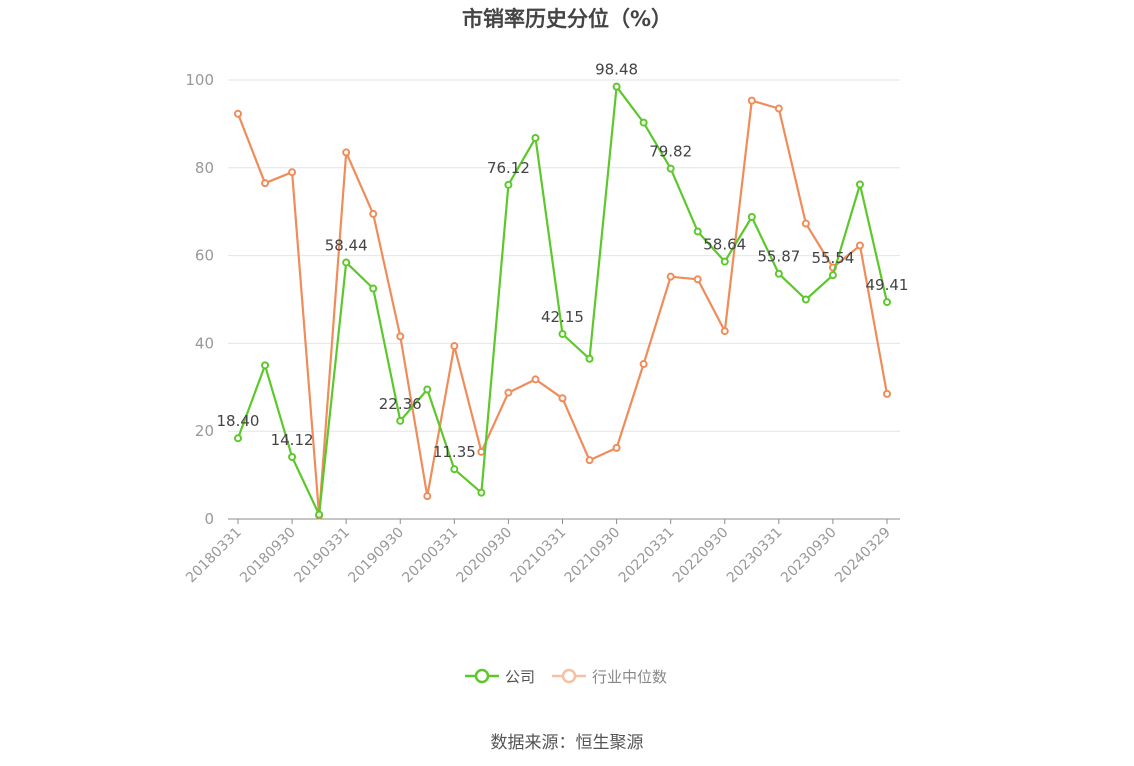  Describe the element at coordinates (400, 404) in the screenshot. I see `data-label: 22.36` at that location.